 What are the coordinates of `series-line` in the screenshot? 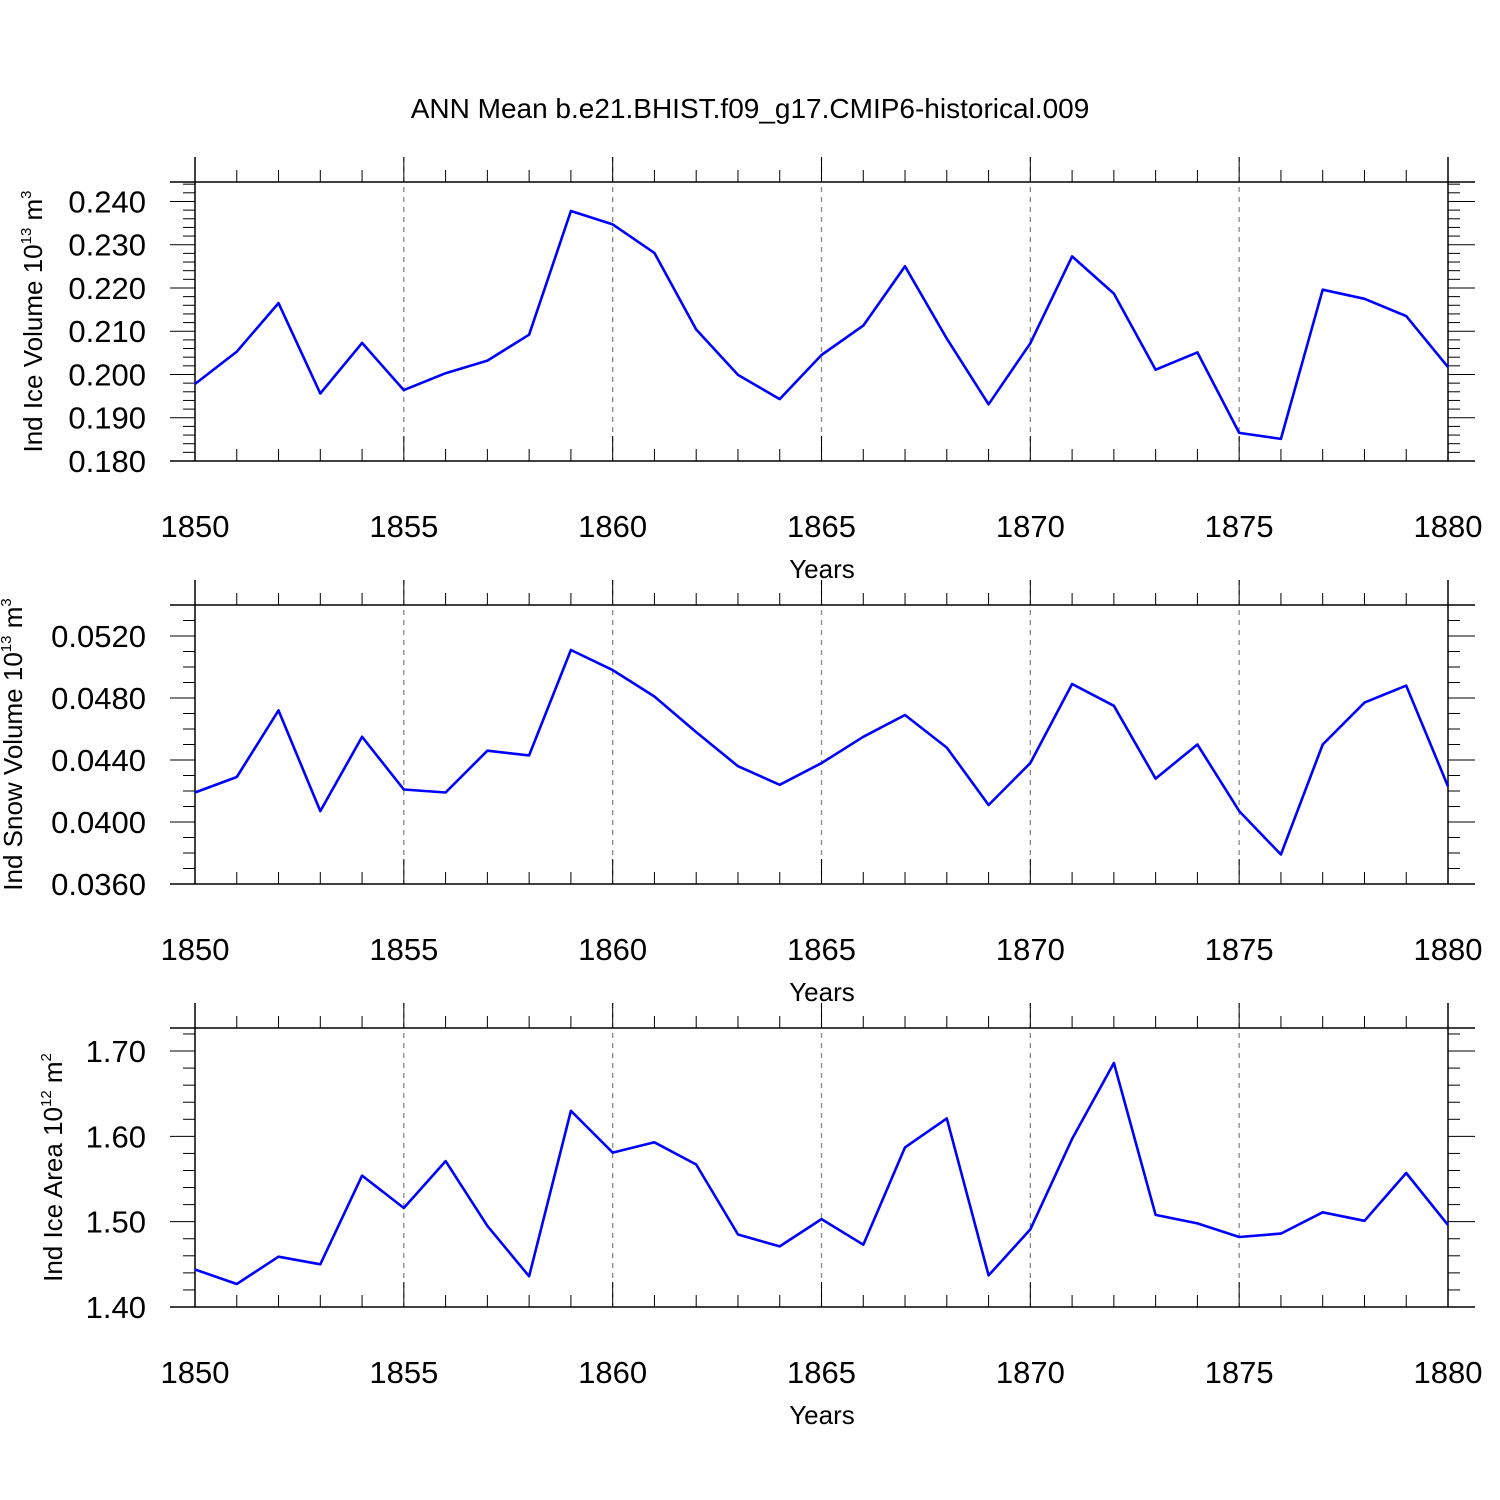 It's located at (822, 325).